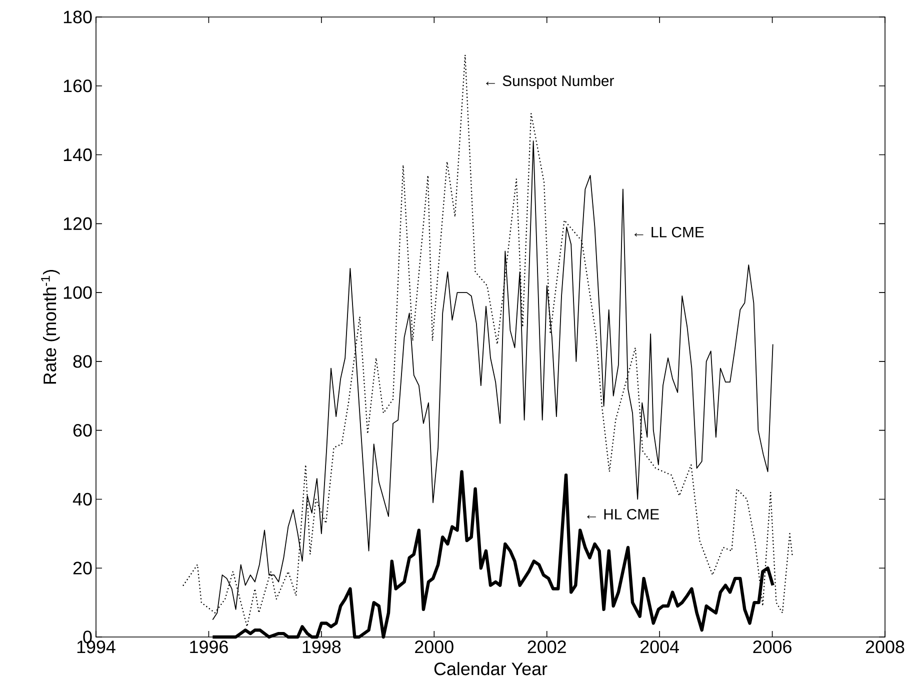  I want to click on annotation: ← HL CME, so click(623, 514).